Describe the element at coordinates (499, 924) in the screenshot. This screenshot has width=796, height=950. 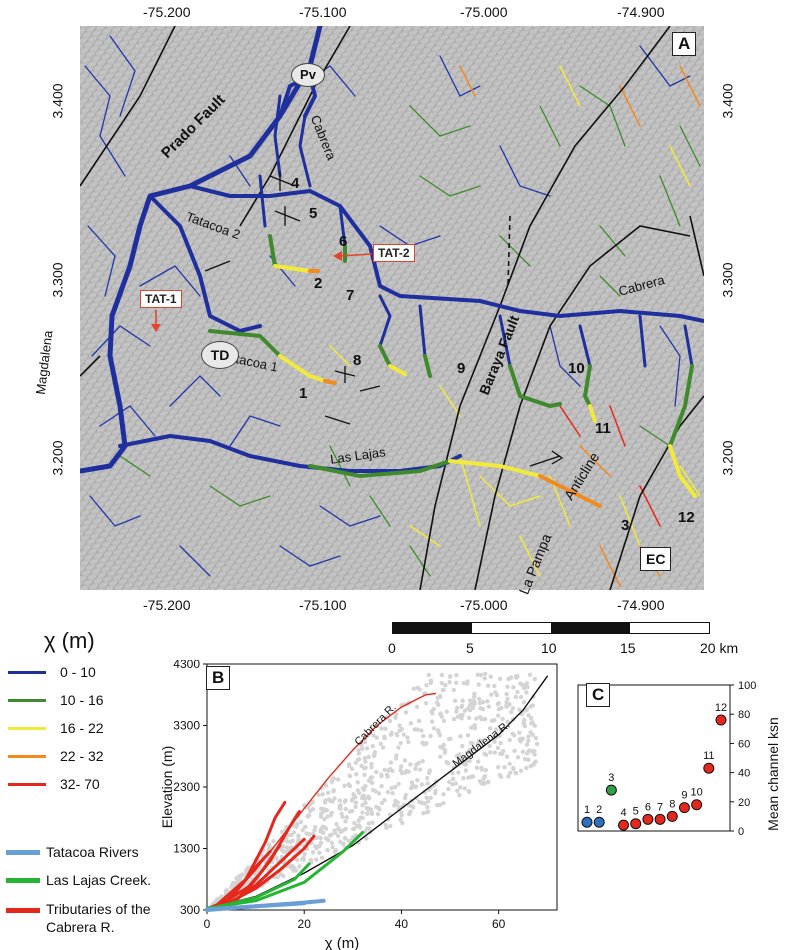
I see `x-tick-label: 60` at that location.